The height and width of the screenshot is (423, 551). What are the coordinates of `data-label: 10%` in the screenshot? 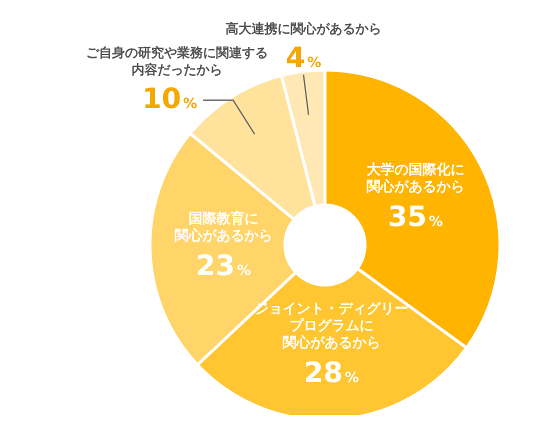 It's located at (170, 99).